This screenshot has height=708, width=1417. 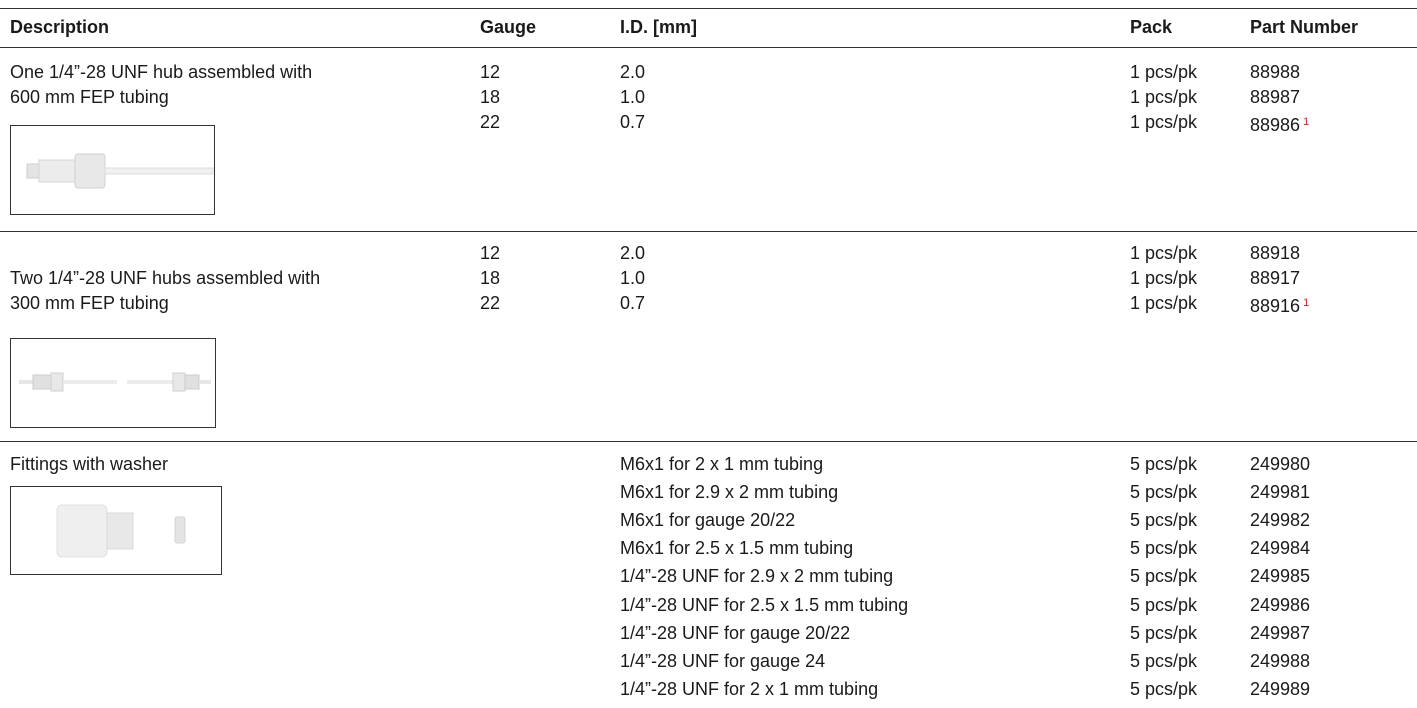 What do you see at coordinates (1280, 604) in the screenshot?
I see `part-cell: 249986` at bounding box center [1280, 604].